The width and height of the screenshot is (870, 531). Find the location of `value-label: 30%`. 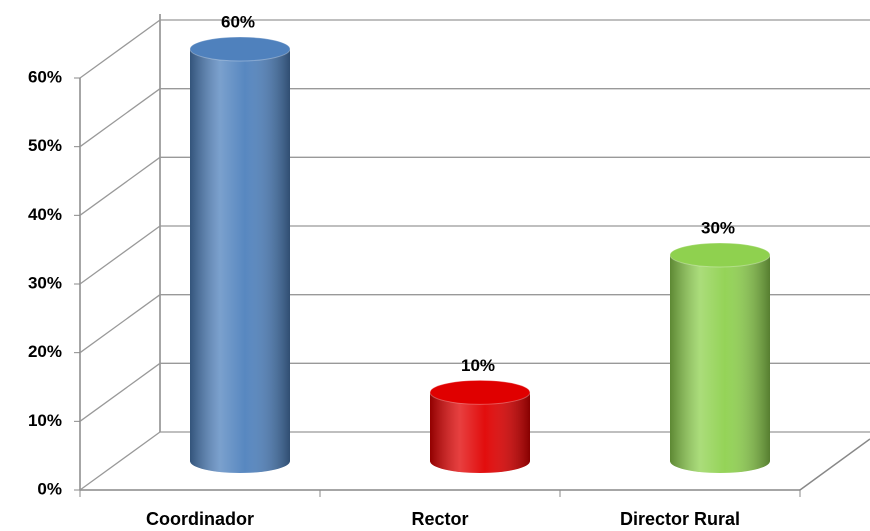

value-label: 30% is located at coordinates (718, 227).